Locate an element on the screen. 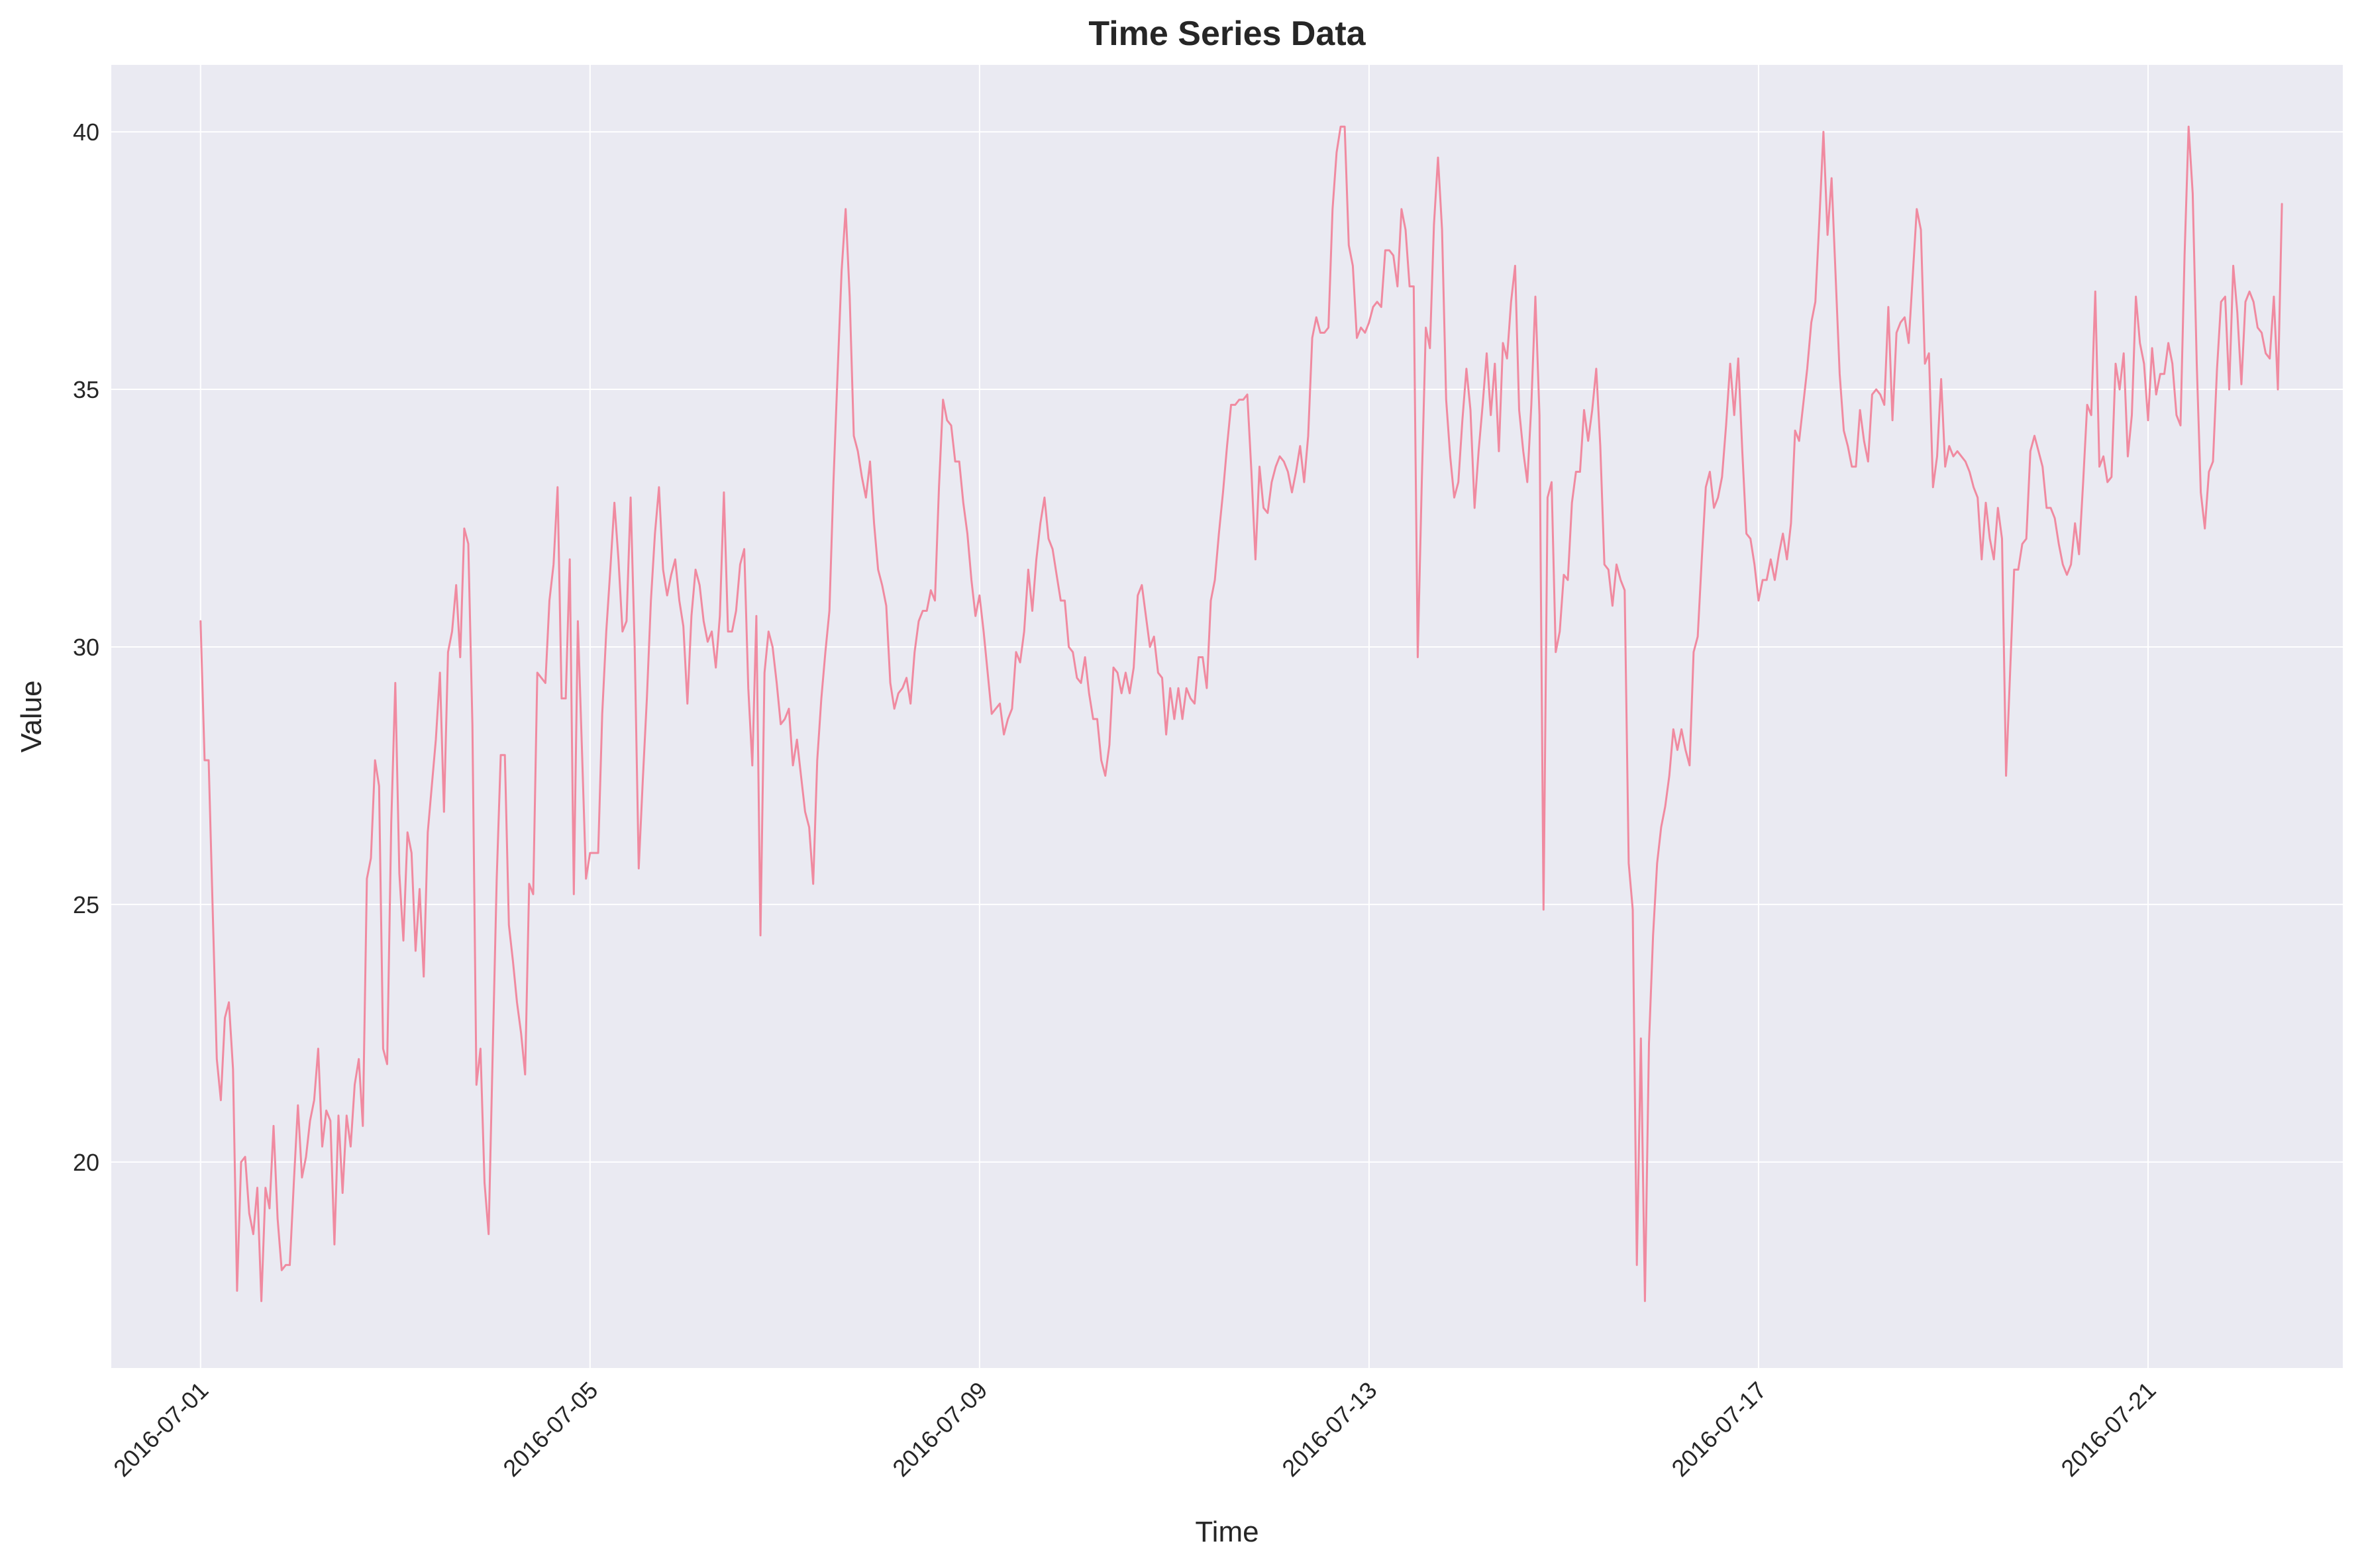 The height and width of the screenshot is (1568, 2364). x-axis-label: Time is located at coordinates (1227, 1532).